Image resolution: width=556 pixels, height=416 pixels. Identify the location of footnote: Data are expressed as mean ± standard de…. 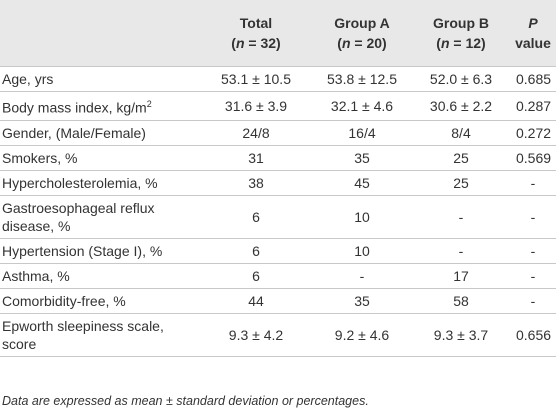
(185, 401).